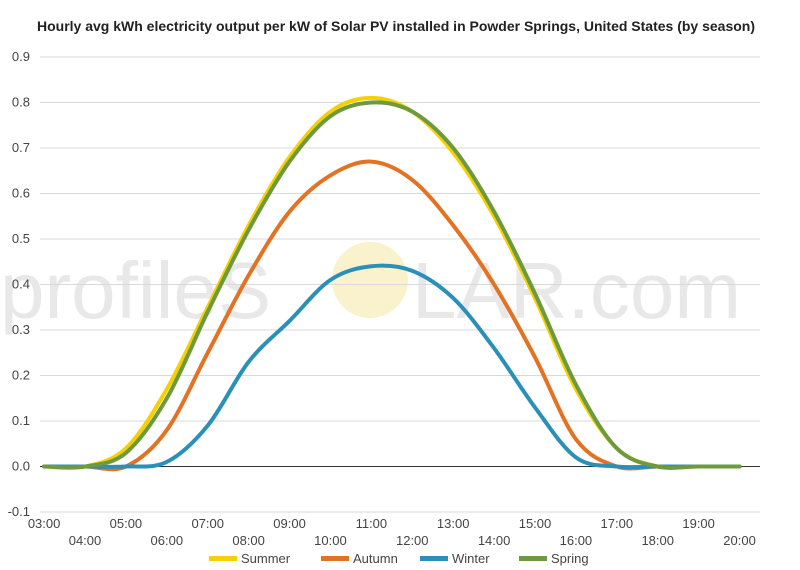  Describe the element at coordinates (223, 558) in the screenshot. I see `legend-swatch-summer` at that location.